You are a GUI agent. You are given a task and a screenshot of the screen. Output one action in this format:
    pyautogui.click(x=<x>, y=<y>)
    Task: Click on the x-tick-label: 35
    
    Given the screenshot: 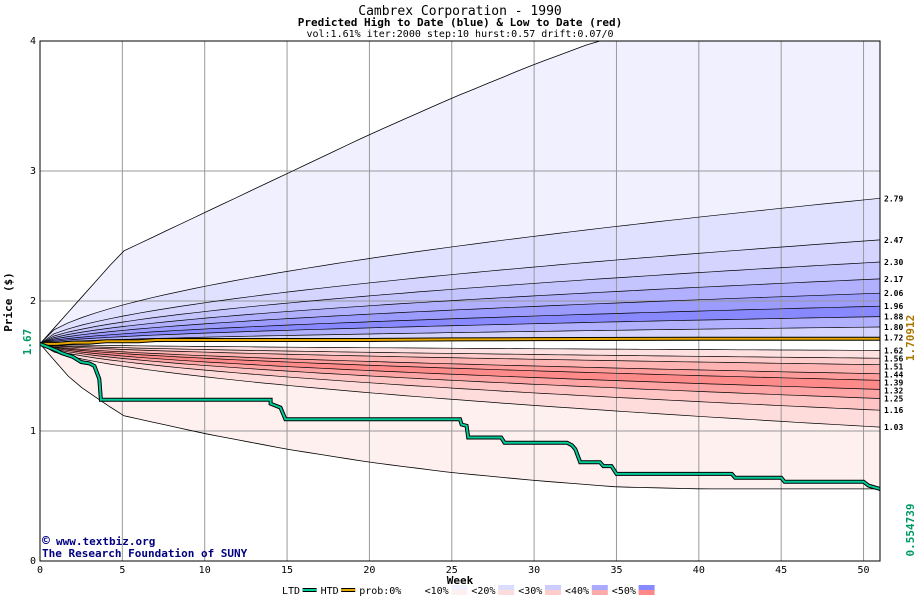 What is the action you would take?
    pyautogui.click(x=616, y=570)
    